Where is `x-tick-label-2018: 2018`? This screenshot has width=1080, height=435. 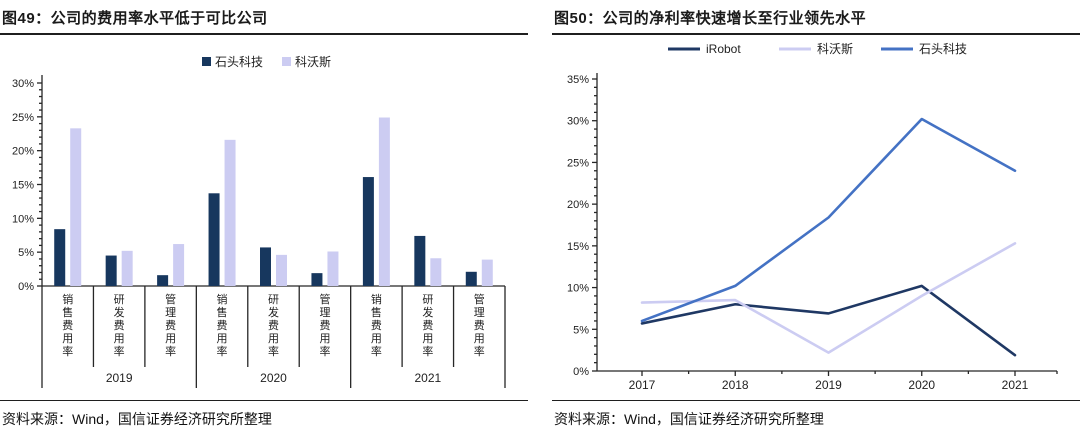
x-tick-label-2018: 2018 is located at coordinates (735, 385).